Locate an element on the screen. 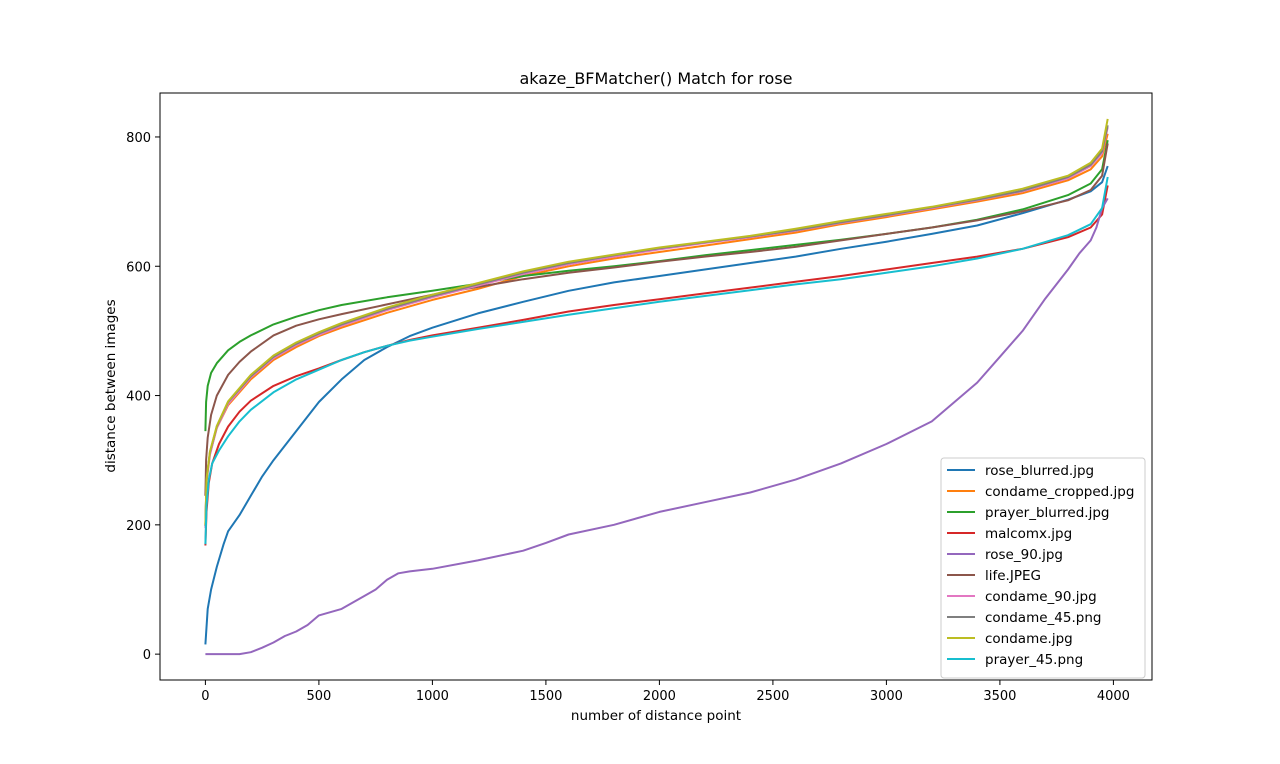  y-tick-label: 0 is located at coordinates (147, 655).